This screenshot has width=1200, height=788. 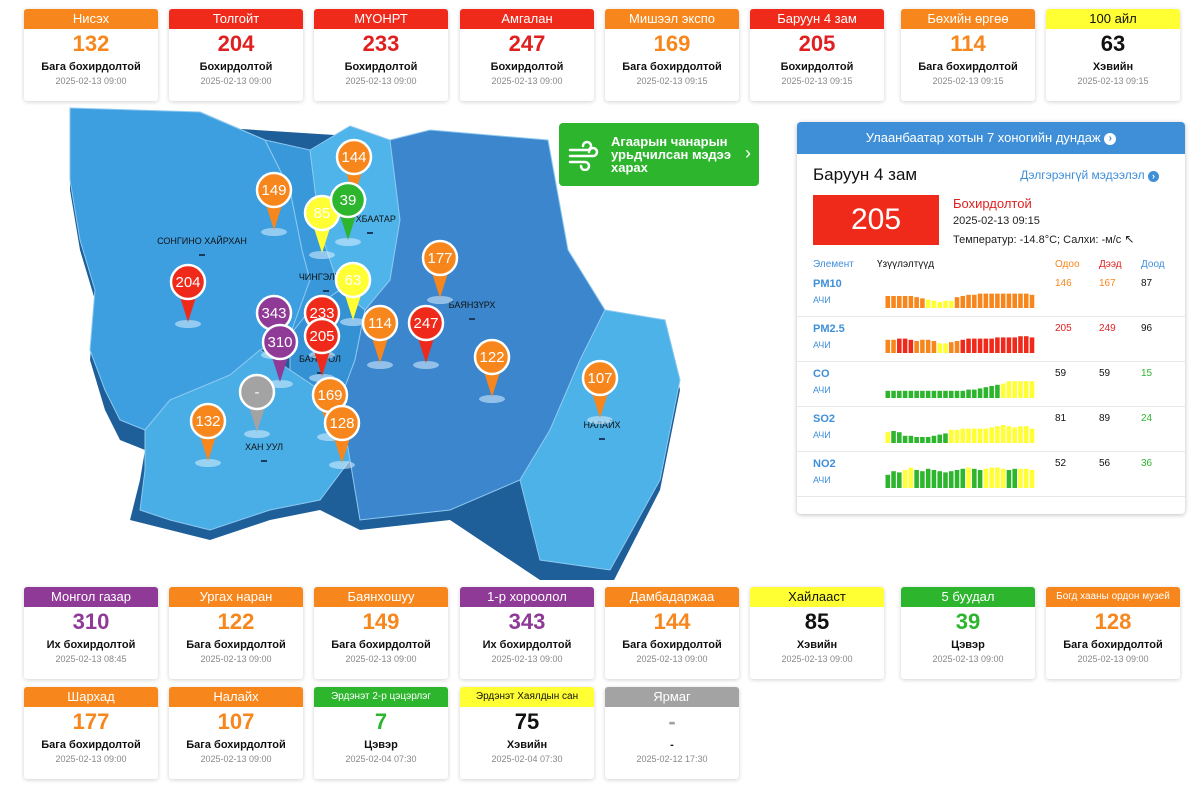 What do you see at coordinates (322, 349) in the screenshot?
I see `map-pin: 205` at bounding box center [322, 349].